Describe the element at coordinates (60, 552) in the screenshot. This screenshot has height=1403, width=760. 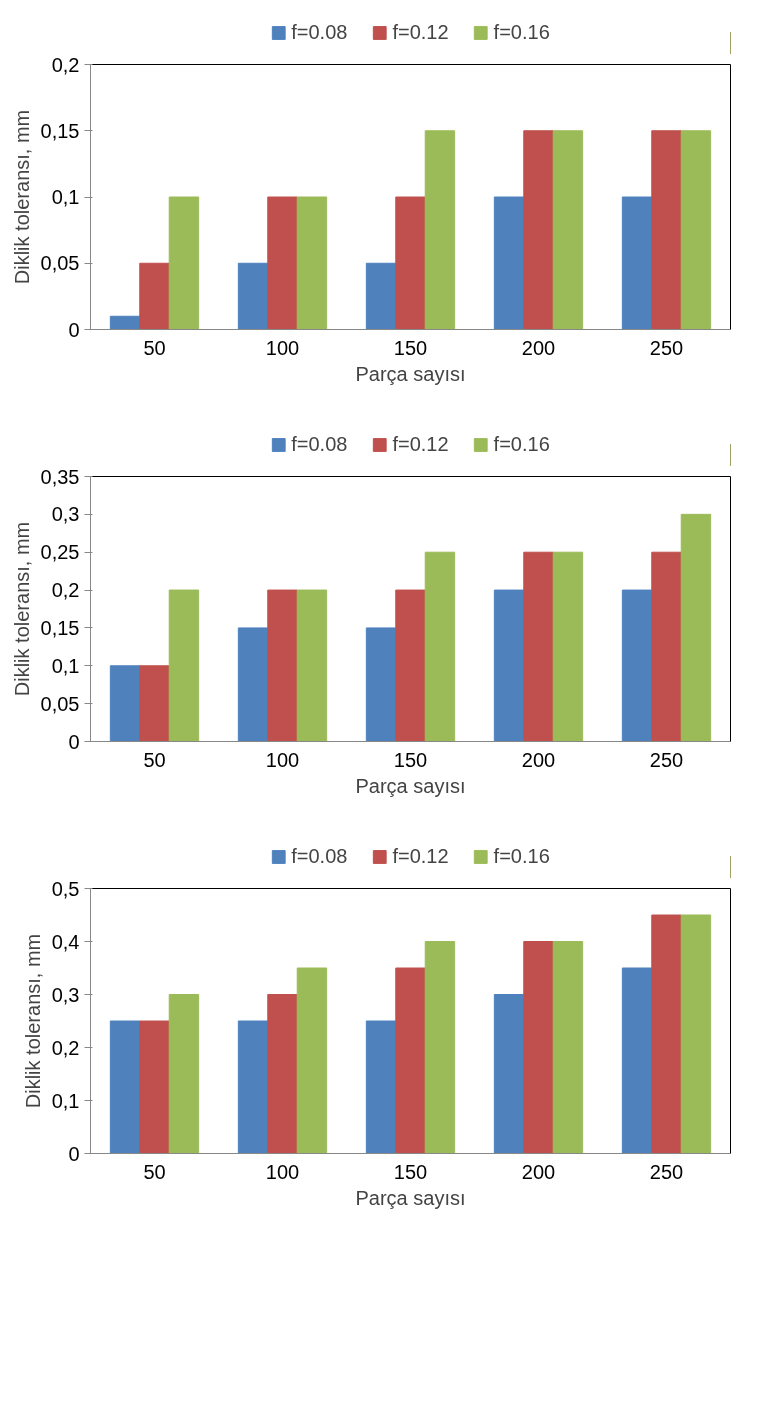
I see `y-tick-label: 0,25` at that location.